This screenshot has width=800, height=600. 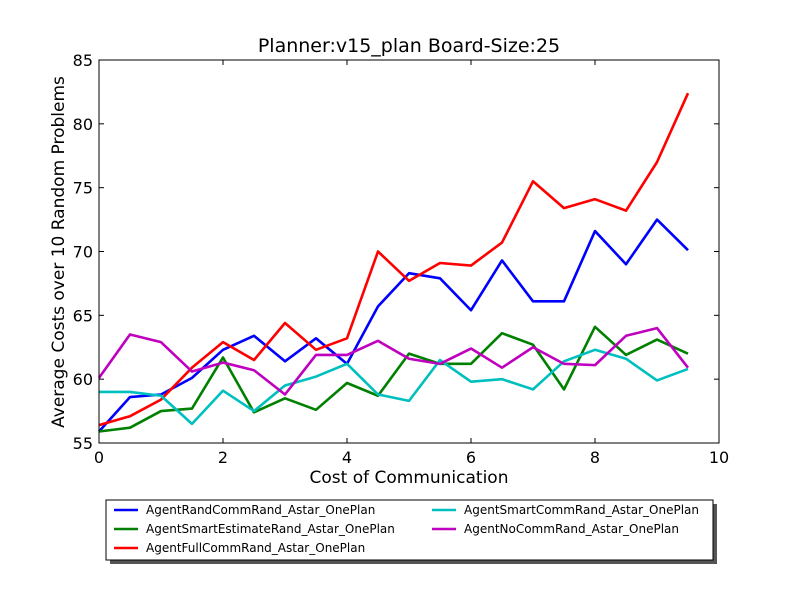 What do you see at coordinates (471, 457) in the screenshot?
I see `x-tick-label: 6` at bounding box center [471, 457].